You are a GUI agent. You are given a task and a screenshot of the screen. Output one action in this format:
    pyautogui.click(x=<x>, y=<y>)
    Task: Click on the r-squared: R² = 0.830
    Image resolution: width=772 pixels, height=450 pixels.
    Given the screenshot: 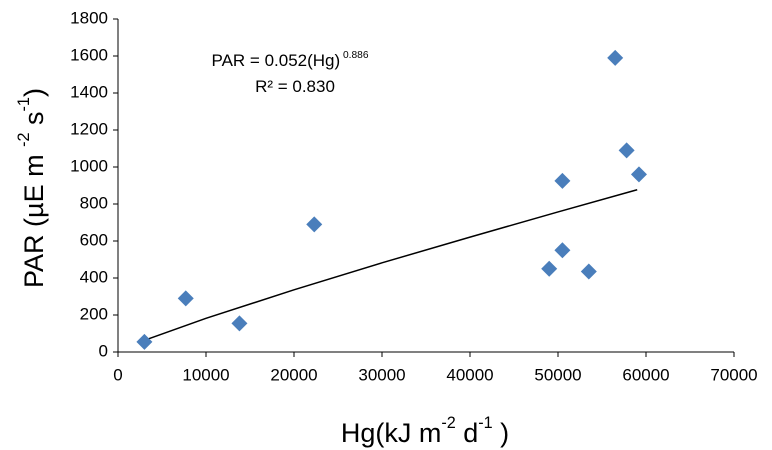 What is the action you would take?
    pyautogui.click(x=295, y=86)
    